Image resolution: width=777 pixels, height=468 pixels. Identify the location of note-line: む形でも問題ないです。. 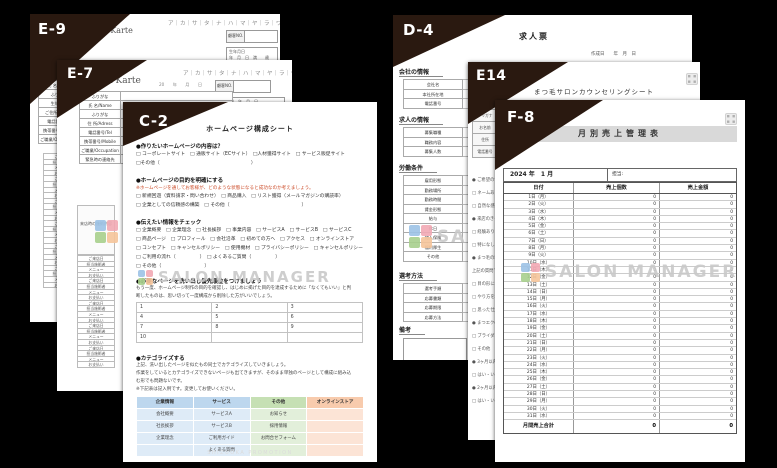
(160, 381).